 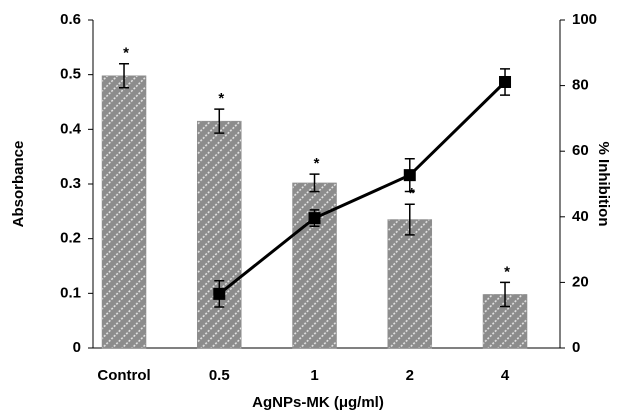 What do you see at coordinates (576, 347) in the screenshot?
I see `y2-tick-label: 0` at bounding box center [576, 347].